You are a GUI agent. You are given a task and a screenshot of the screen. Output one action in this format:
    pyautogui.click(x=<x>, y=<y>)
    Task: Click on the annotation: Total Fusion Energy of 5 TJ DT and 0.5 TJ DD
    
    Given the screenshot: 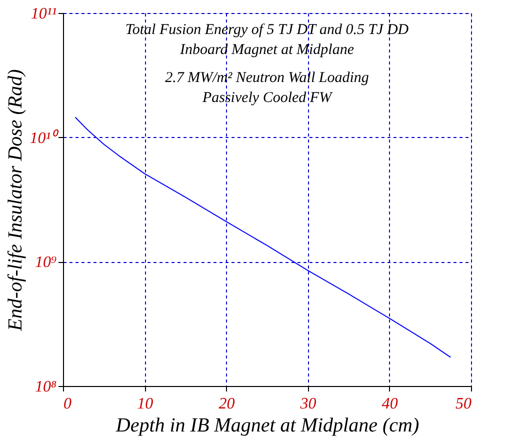 What is the action you would take?
    pyautogui.click(x=267, y=30)
    